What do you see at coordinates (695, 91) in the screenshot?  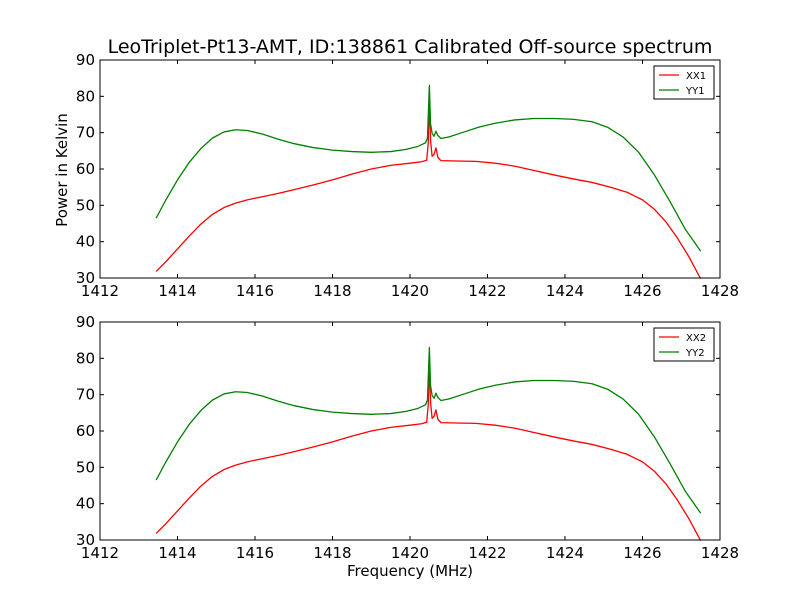 I see `legend-label-yy1: YY1` at bounding box center [695, 91].